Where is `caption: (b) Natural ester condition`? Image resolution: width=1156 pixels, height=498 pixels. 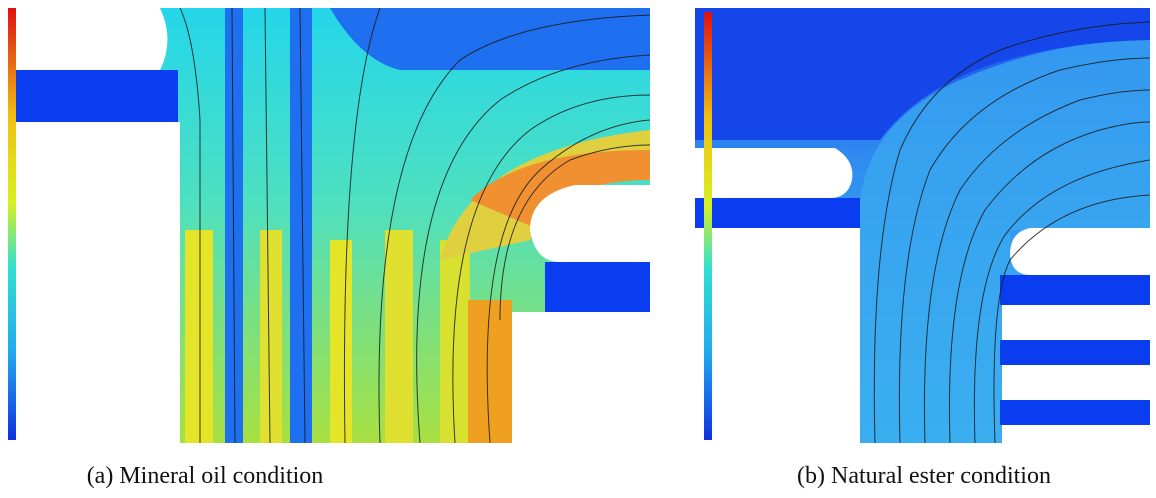 caption: (b) Natural ester condition is located at coordinates (924, 476).